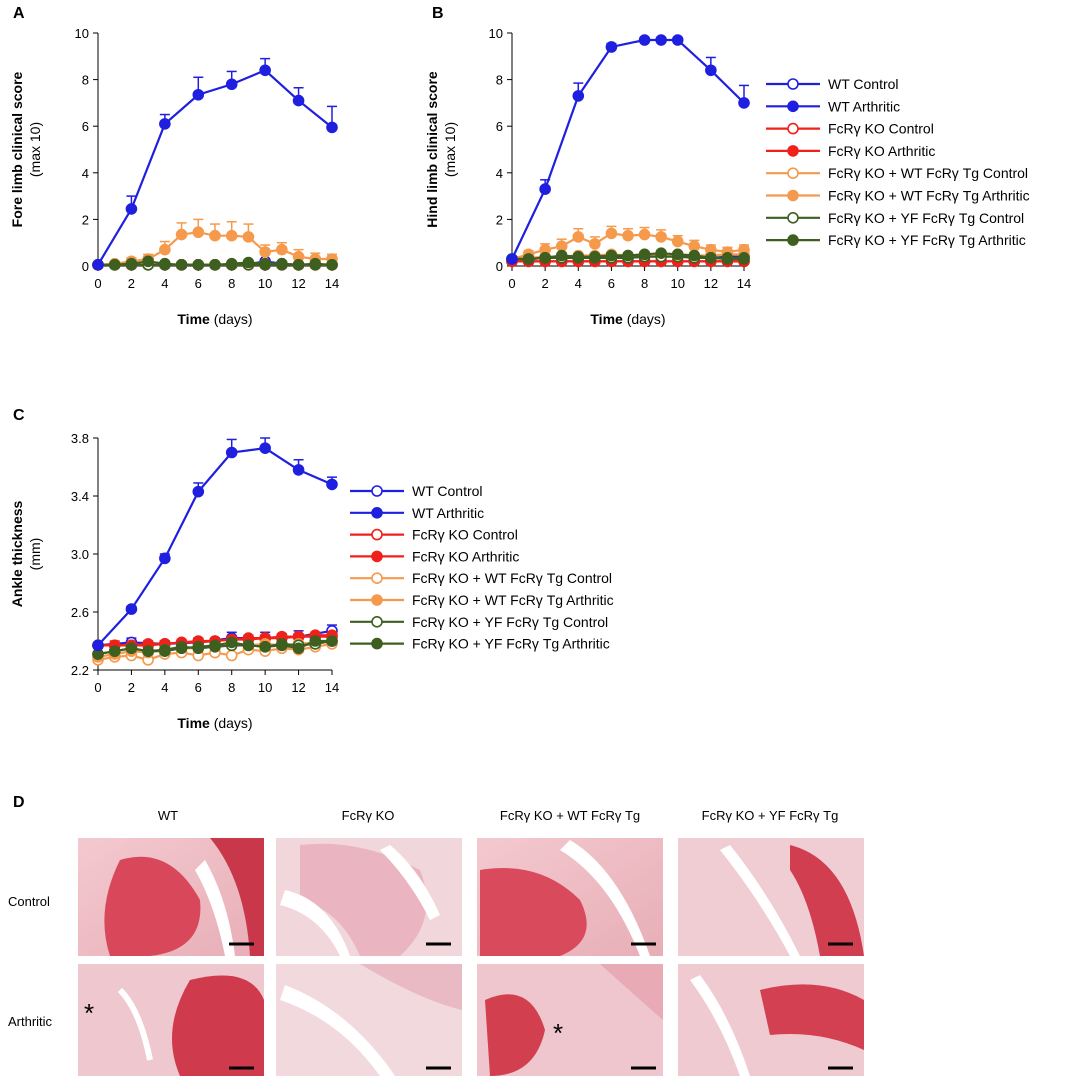  What do you see at coordinates (17, 553) in the screenshot?
I see `y-axis-title: Ankle thickness` at bounding box center [17, 553].